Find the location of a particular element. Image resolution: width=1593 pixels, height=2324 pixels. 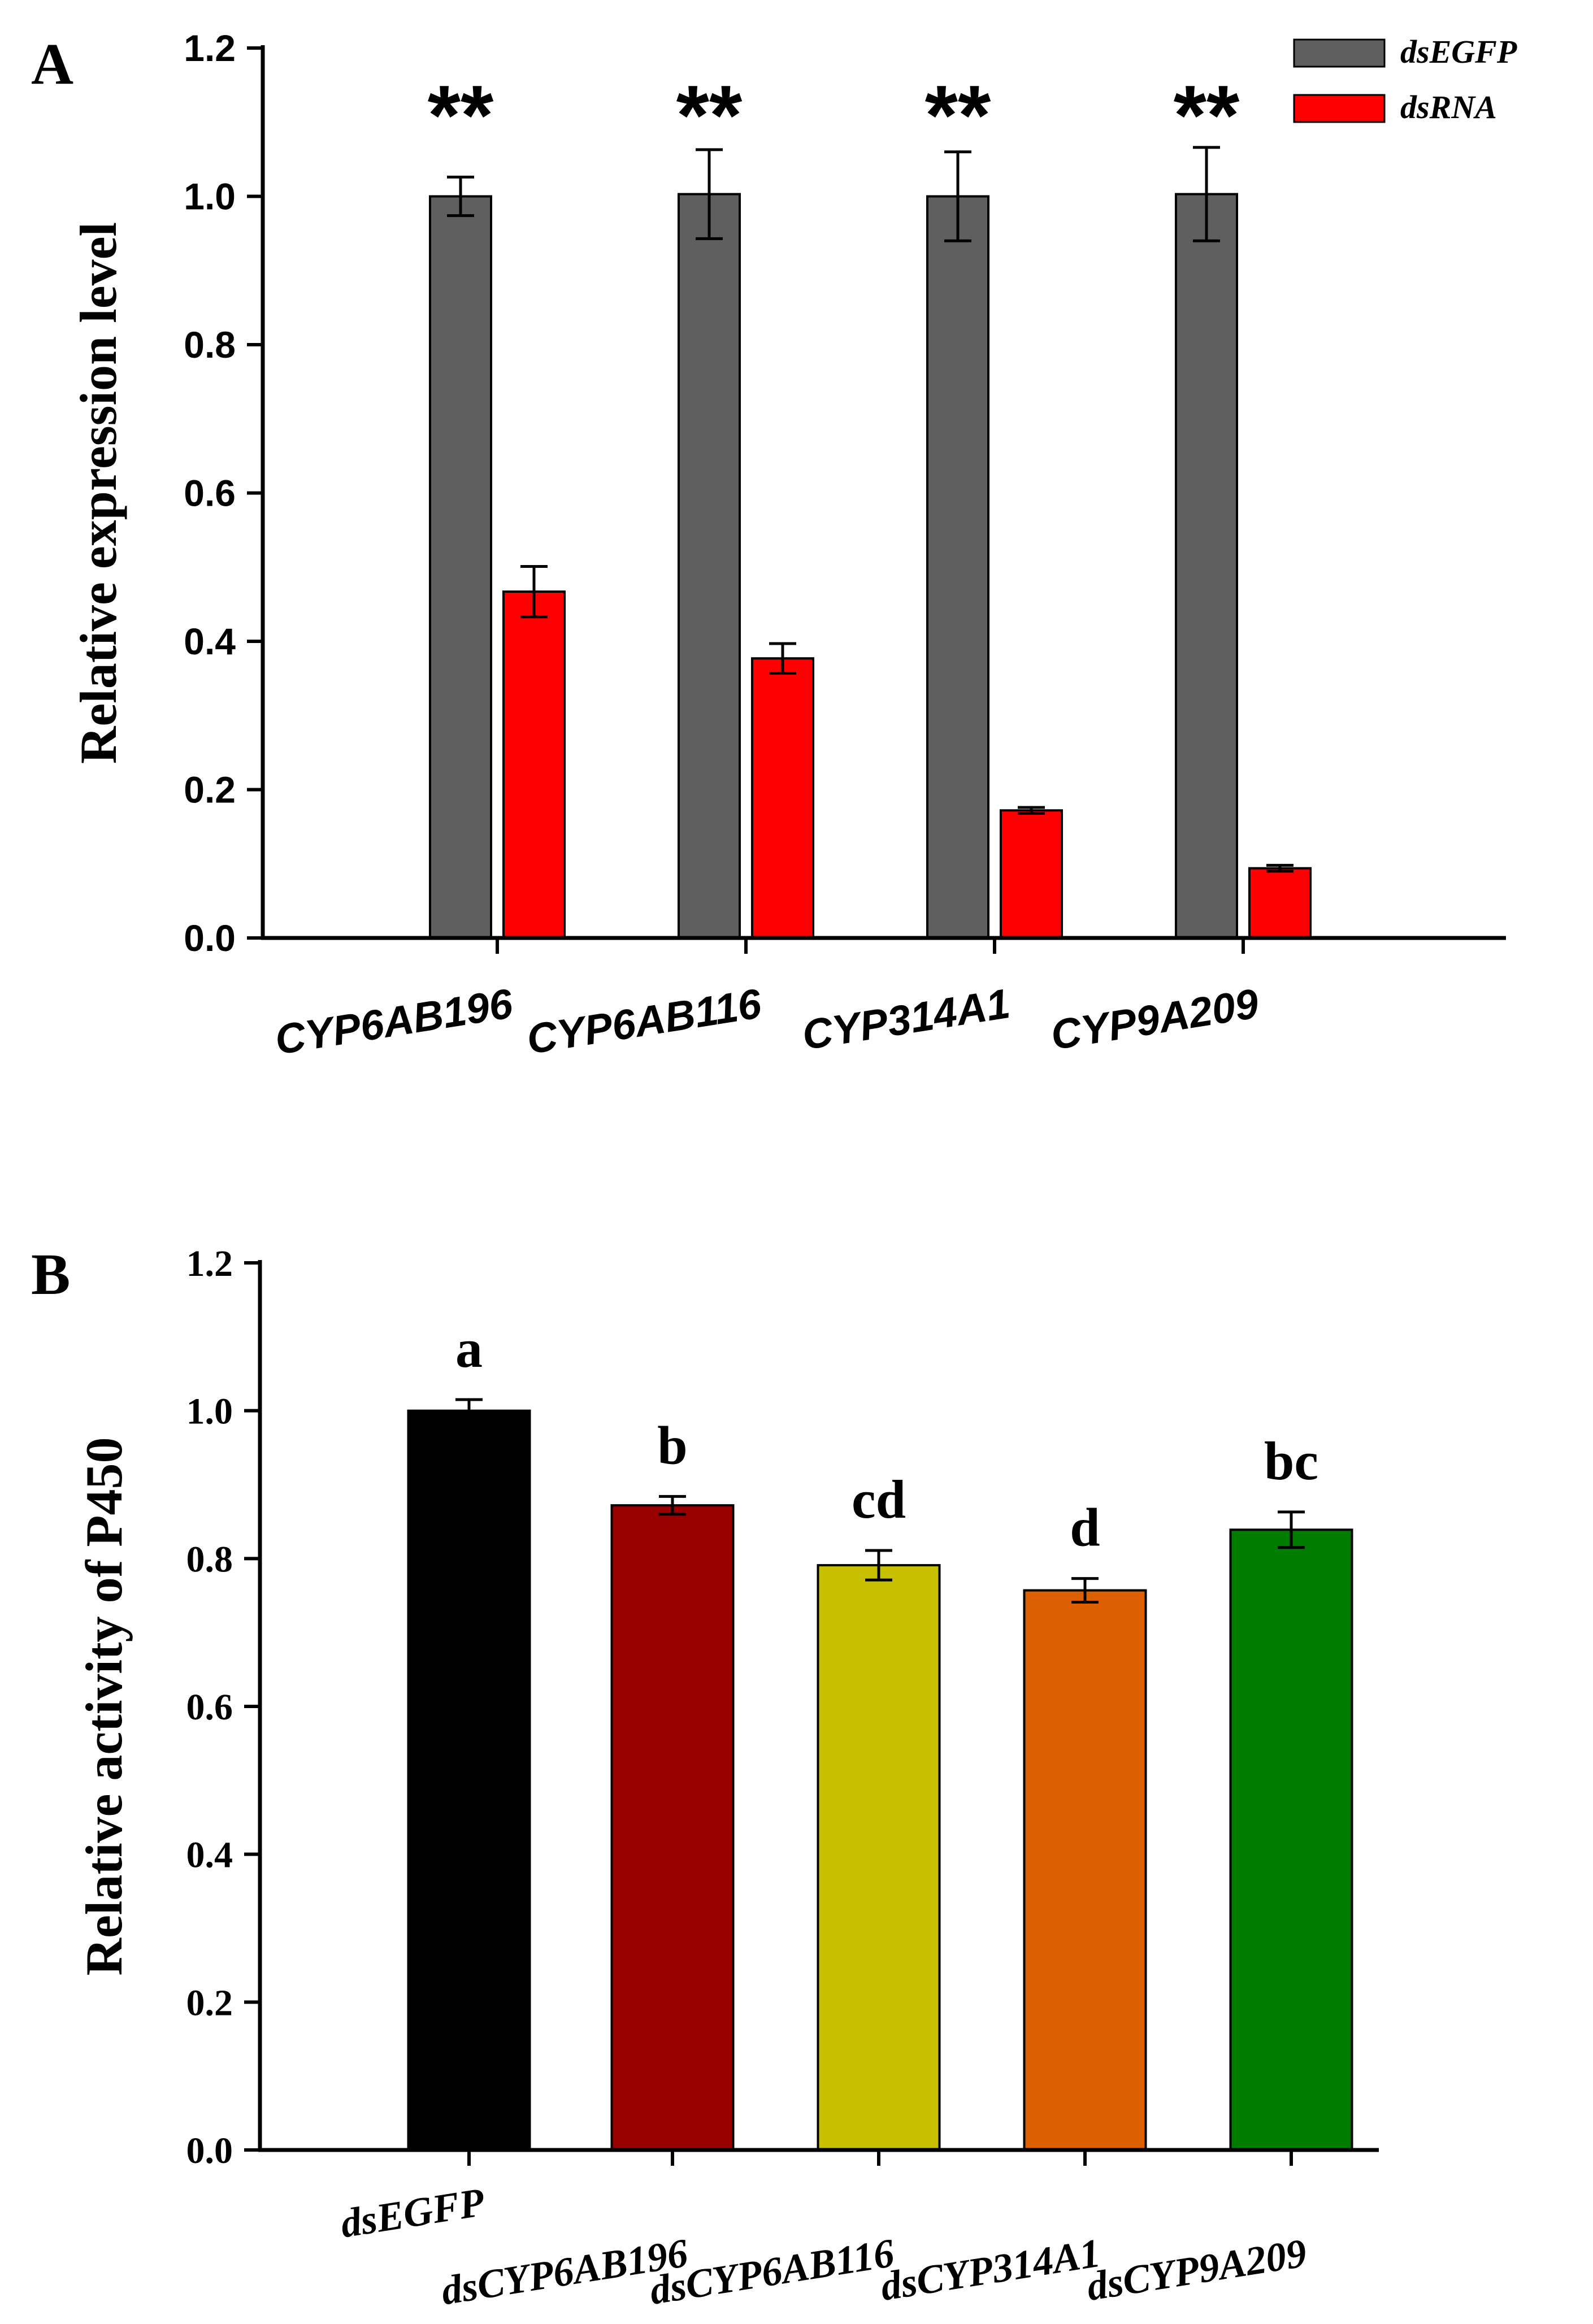

panel-a-bar-dsEGFP-CYP6AB196 is located at coordinates (461, 567).